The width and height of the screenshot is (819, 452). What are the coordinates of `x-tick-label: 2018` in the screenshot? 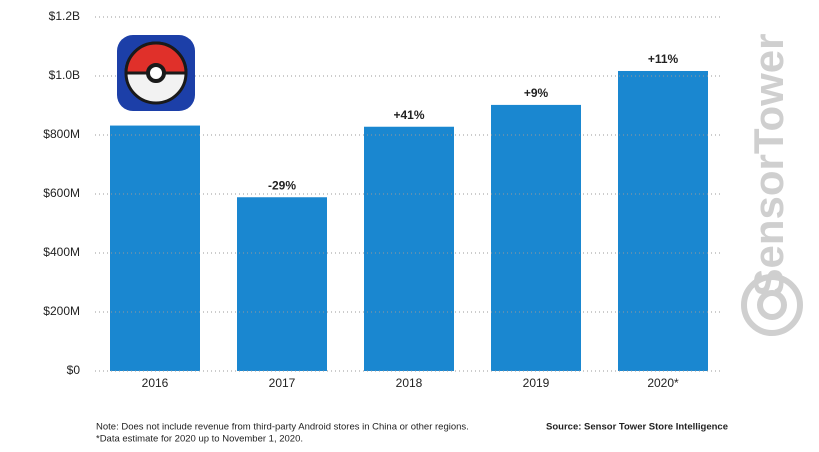 It's located at (409, 383).